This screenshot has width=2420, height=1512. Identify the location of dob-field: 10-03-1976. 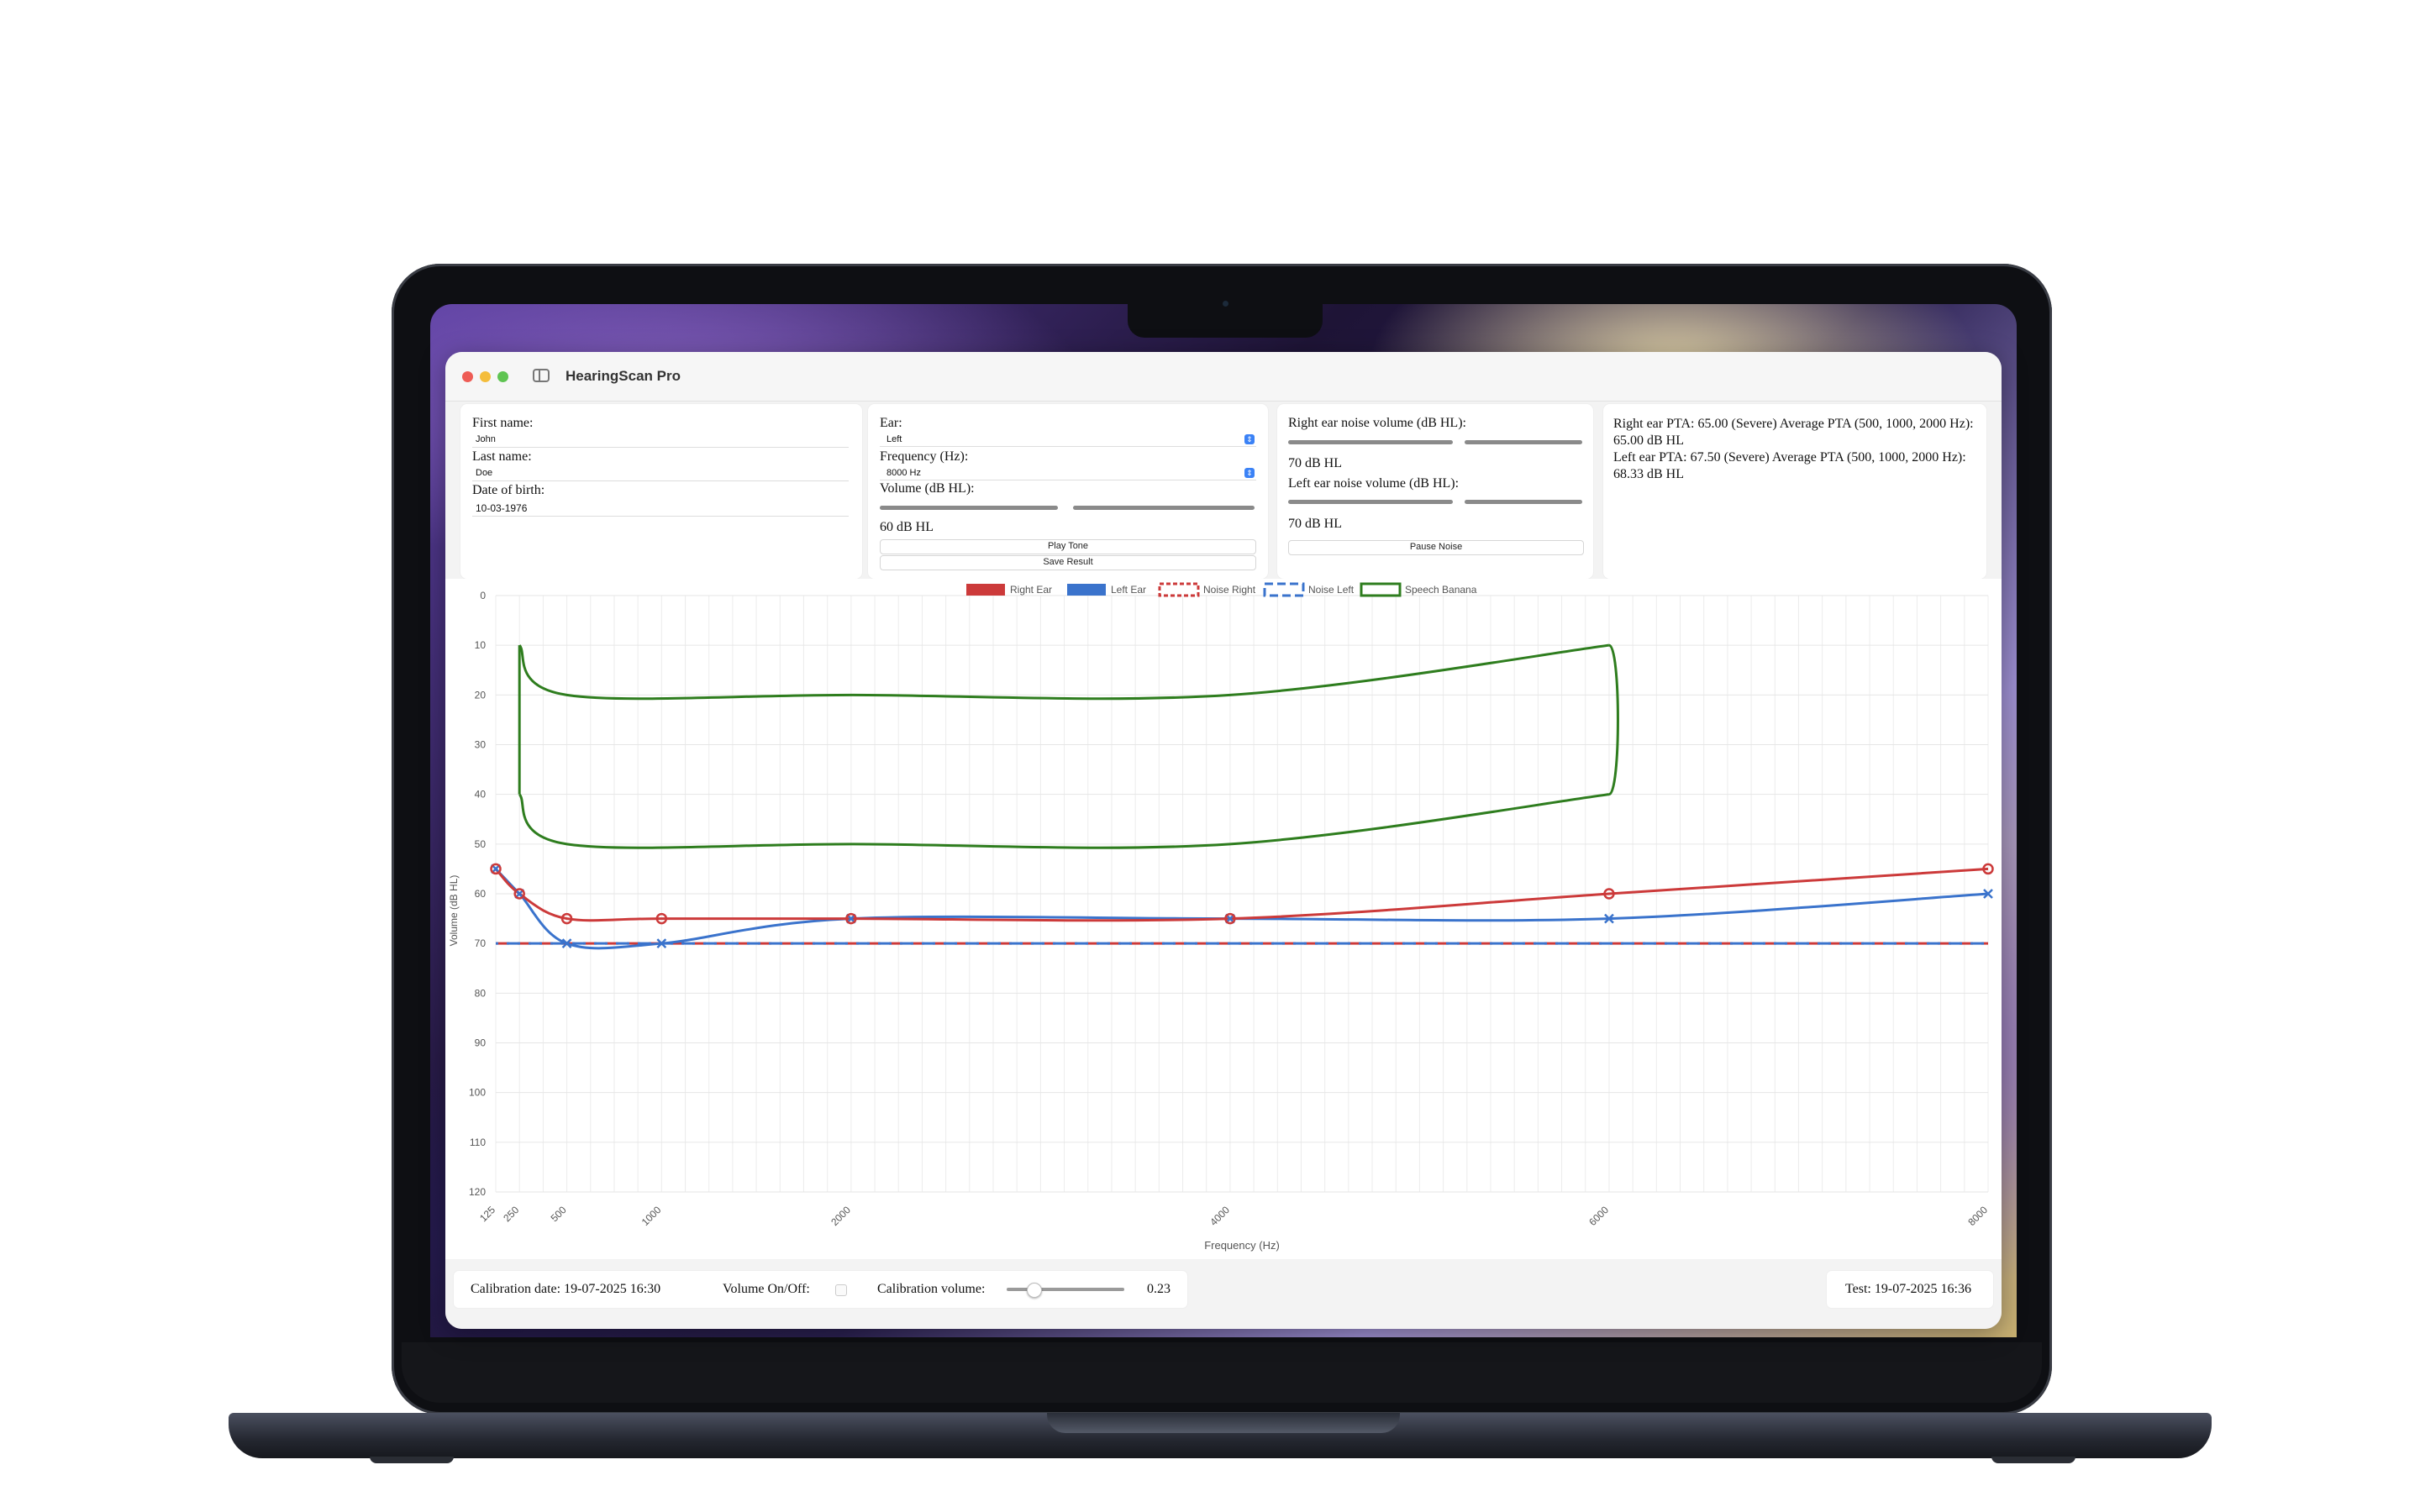
(660, 509).